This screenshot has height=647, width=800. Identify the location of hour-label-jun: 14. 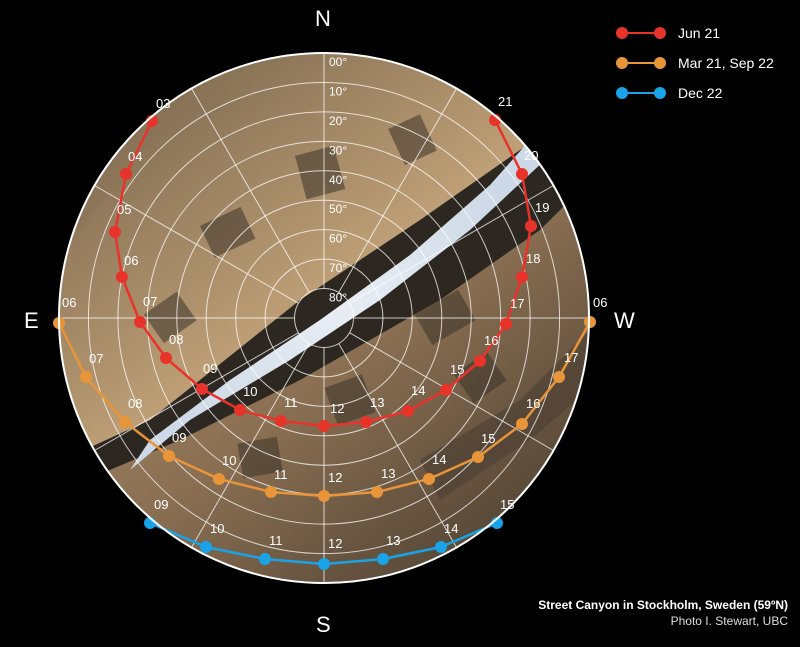
(418, 390).